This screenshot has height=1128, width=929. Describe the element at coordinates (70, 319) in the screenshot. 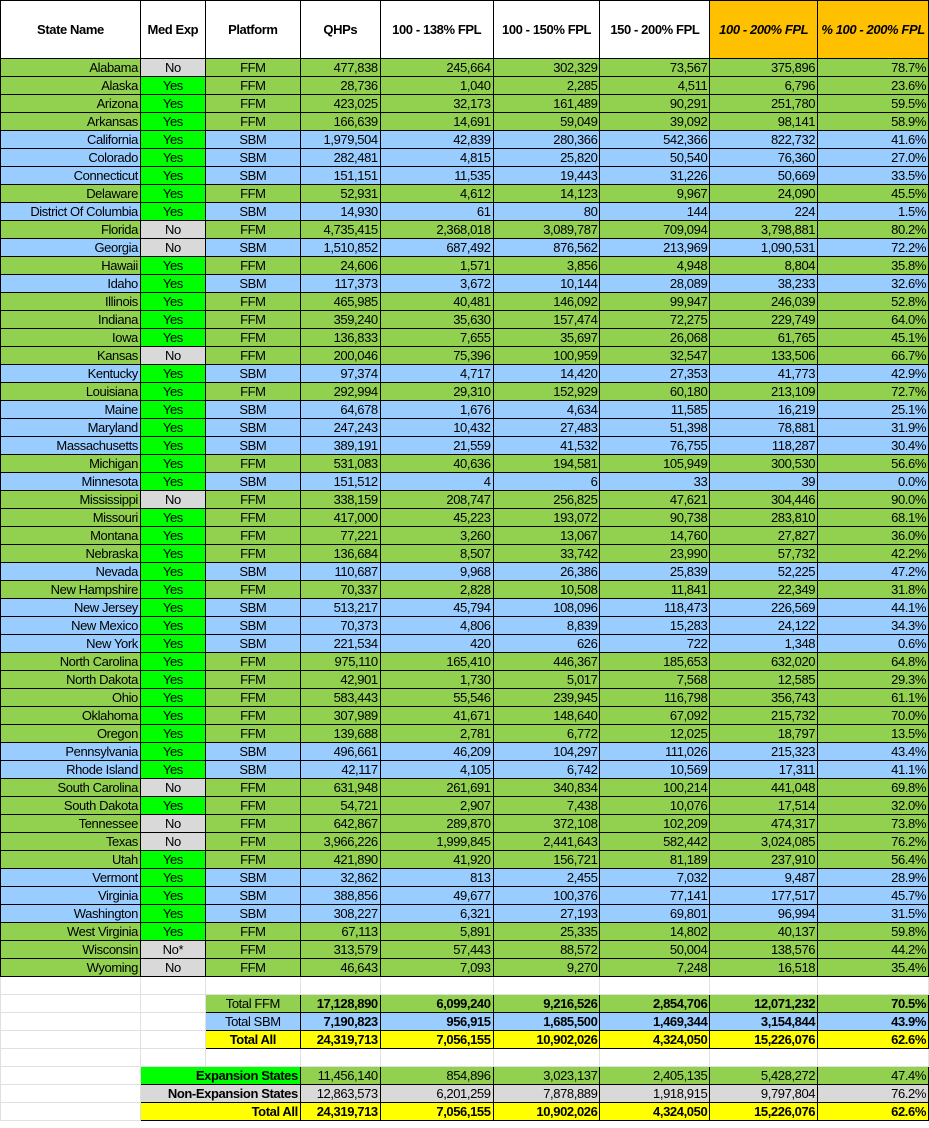

I see `state-name: Indiana` at that location.